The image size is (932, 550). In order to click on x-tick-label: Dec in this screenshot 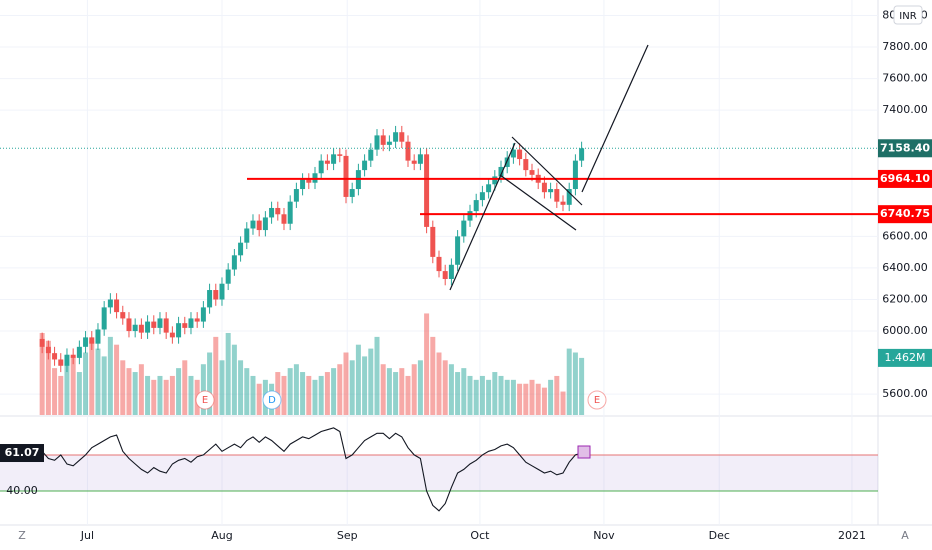, I will do `click(719, 535)`.